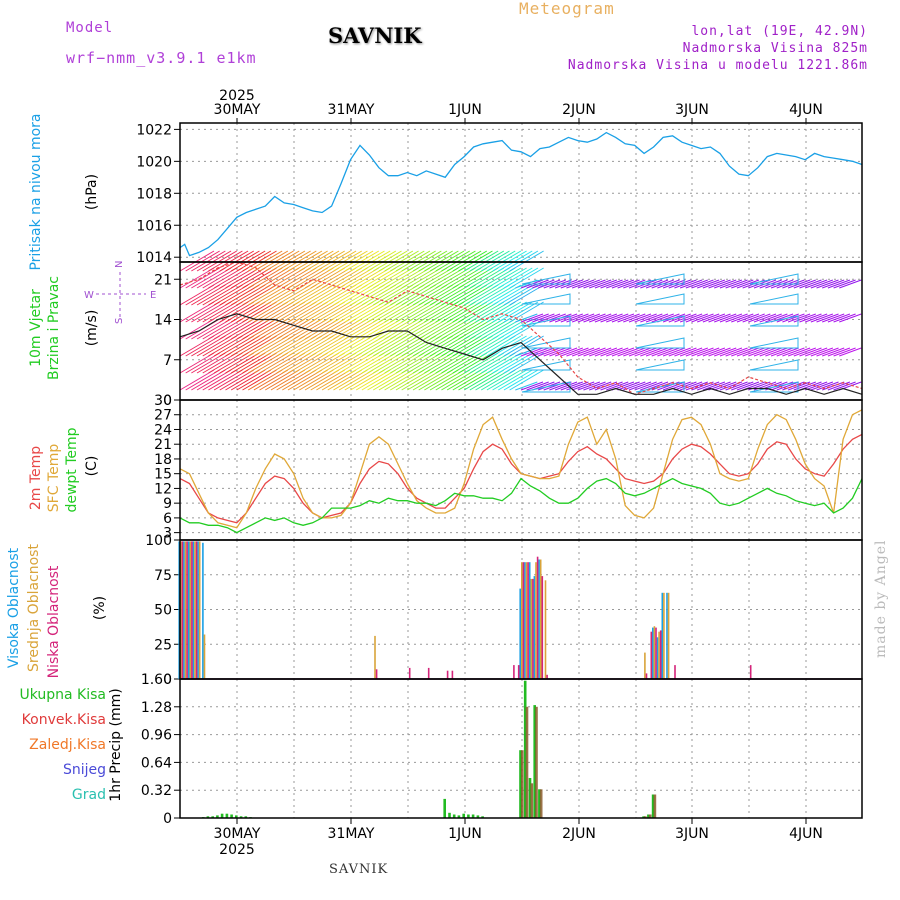 This screenshot has height=900, width=900. I want to click on wind-barbs, so click(520, 321).